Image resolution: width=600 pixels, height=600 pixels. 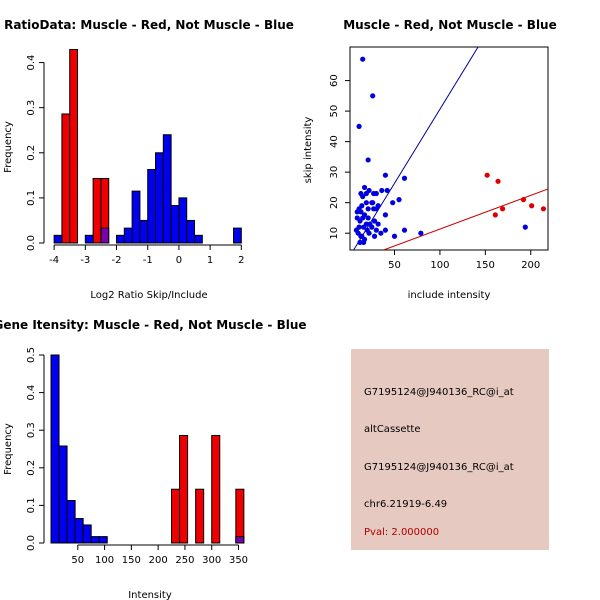 What do you see at coordinates (416, 148) in the screenshot?
I see `not-muscle-fit-line` at bounding box center [416, 148].